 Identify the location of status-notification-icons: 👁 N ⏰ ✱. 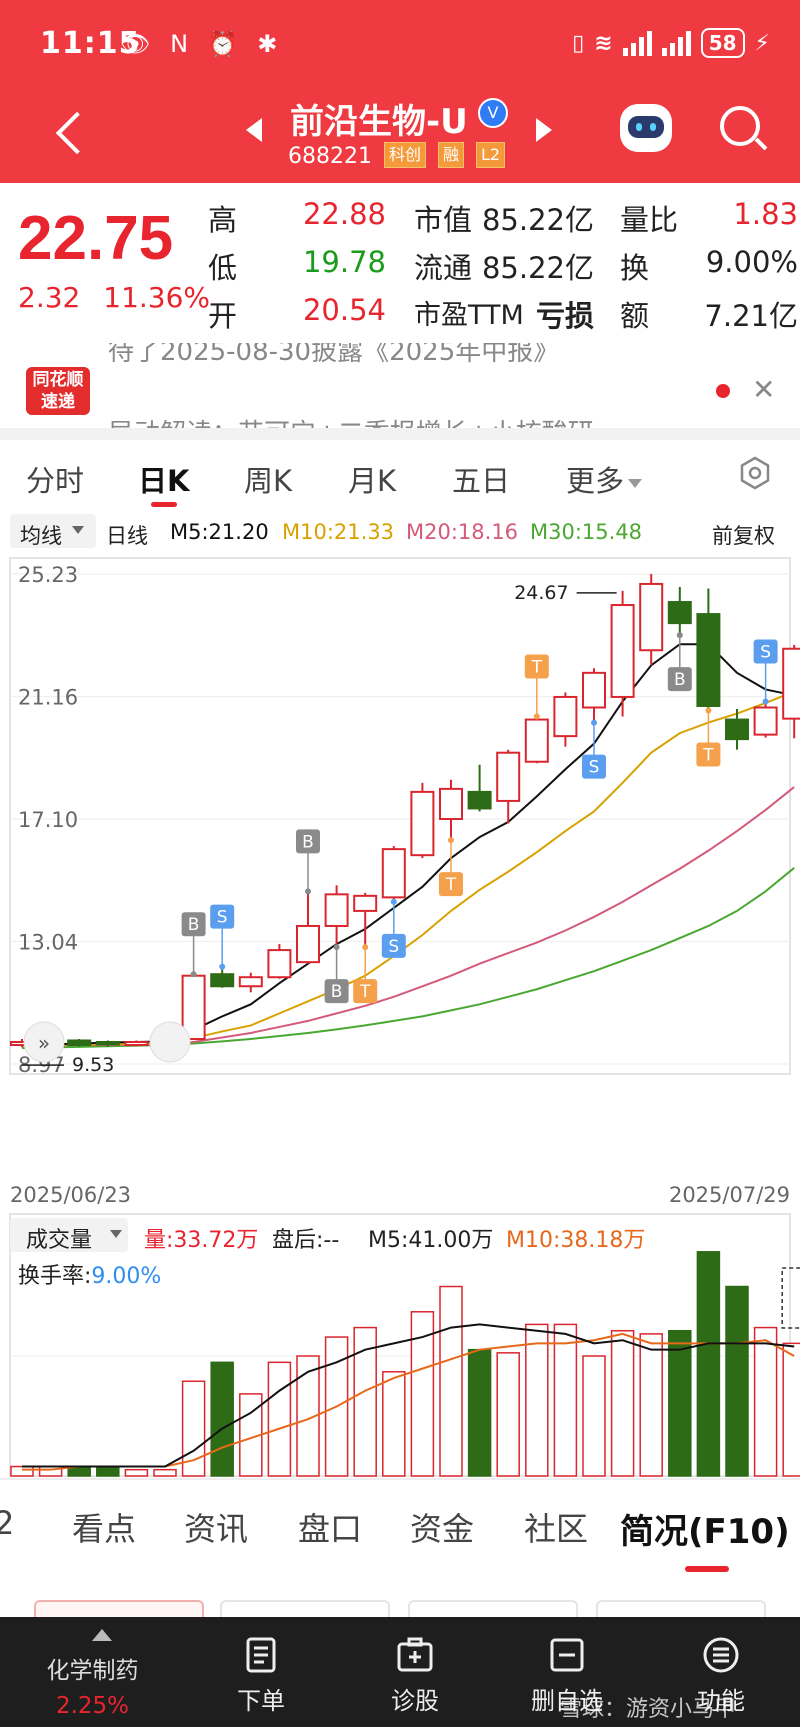
(202, 44).